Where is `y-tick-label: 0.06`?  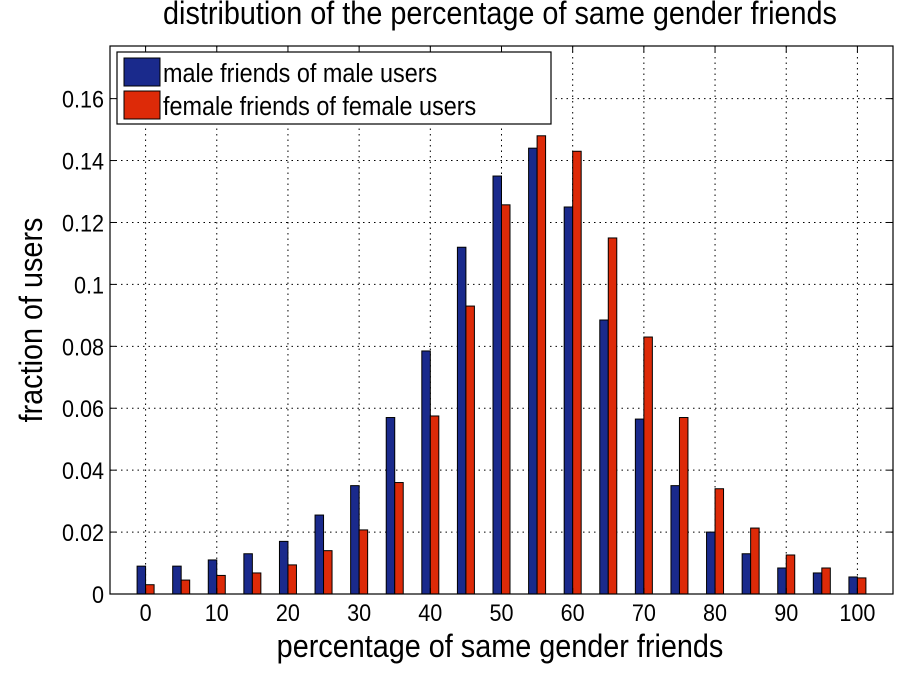
y-tick-label: 0.06 is located at coordinates (83, 408).